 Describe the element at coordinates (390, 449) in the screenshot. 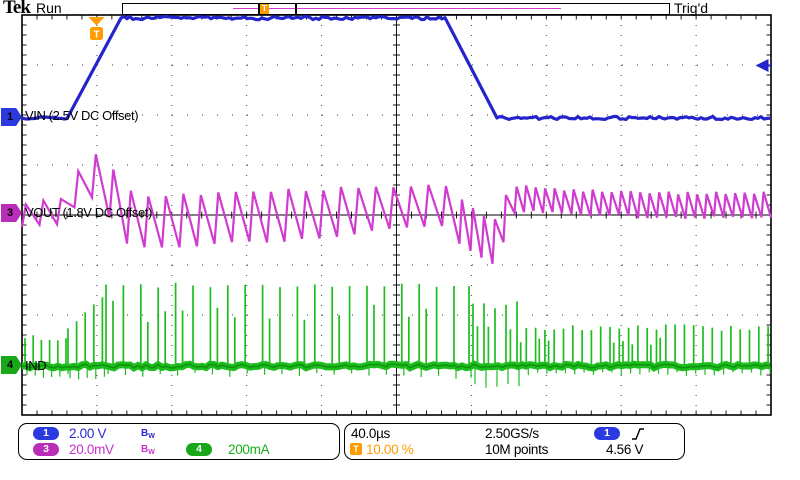

I see `trigger-position-readout: 10.00 %` at that location.